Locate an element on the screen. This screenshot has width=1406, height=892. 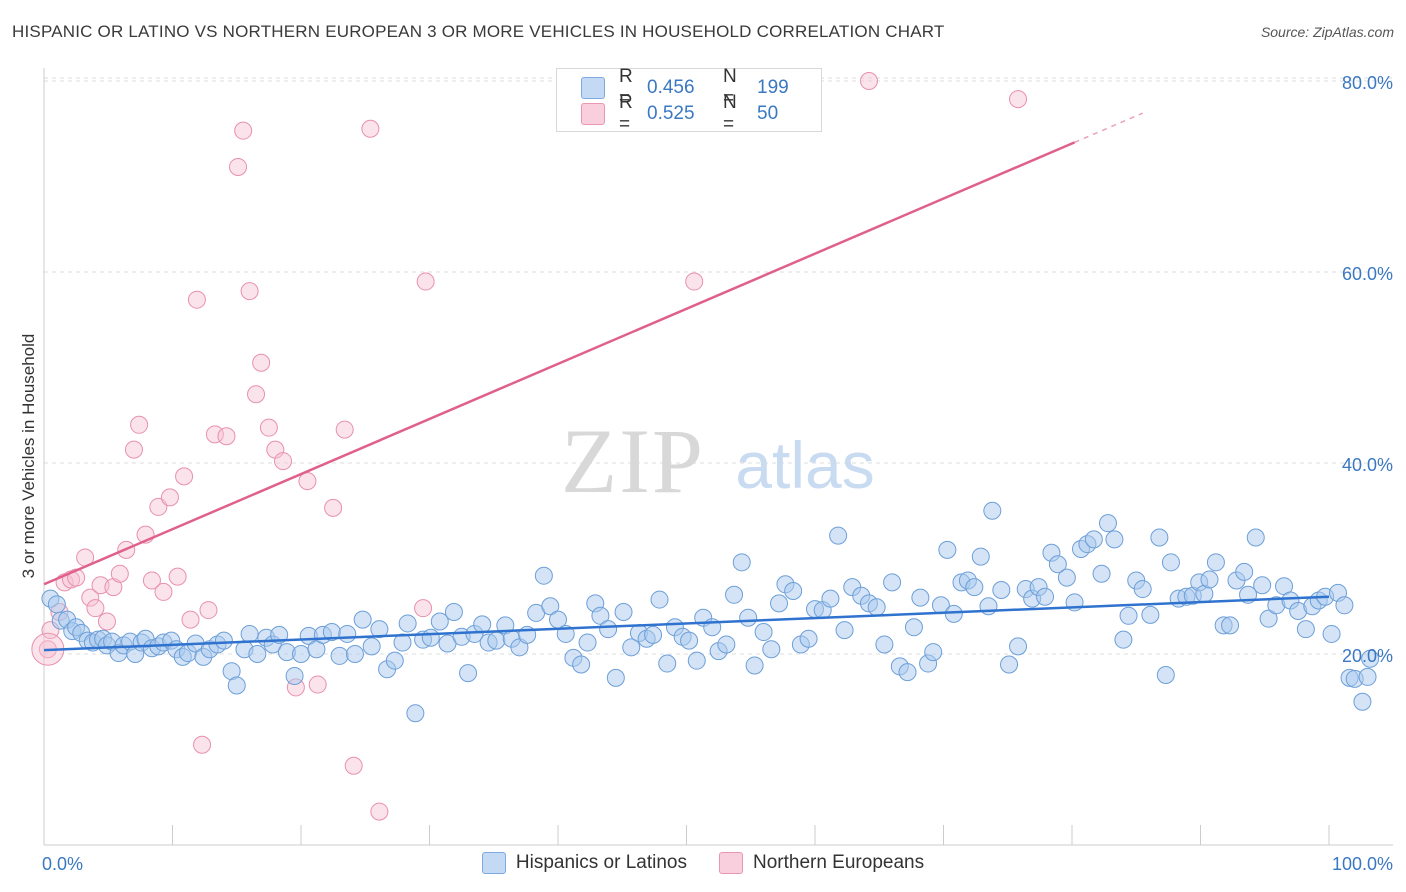
legend-r-label: R = is located at coordinates (626, 113).